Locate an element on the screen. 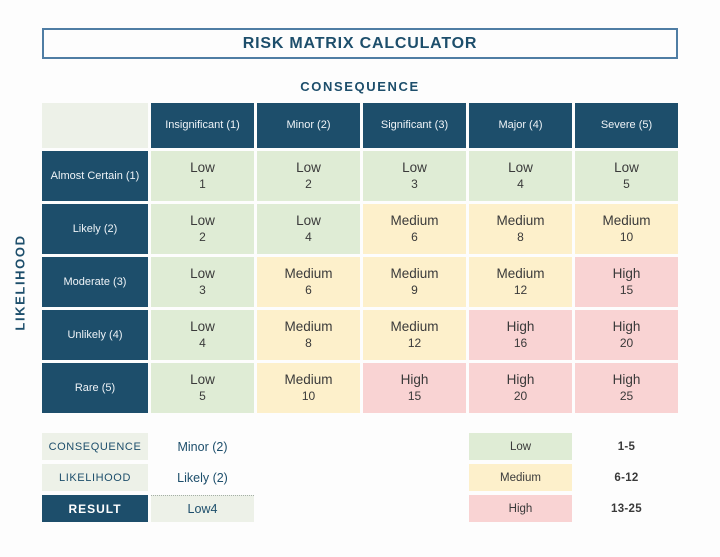 The width and height of the screenshot is (720, 557). matrix-row-header: Rare (5) is located at coordinates (95, 388).